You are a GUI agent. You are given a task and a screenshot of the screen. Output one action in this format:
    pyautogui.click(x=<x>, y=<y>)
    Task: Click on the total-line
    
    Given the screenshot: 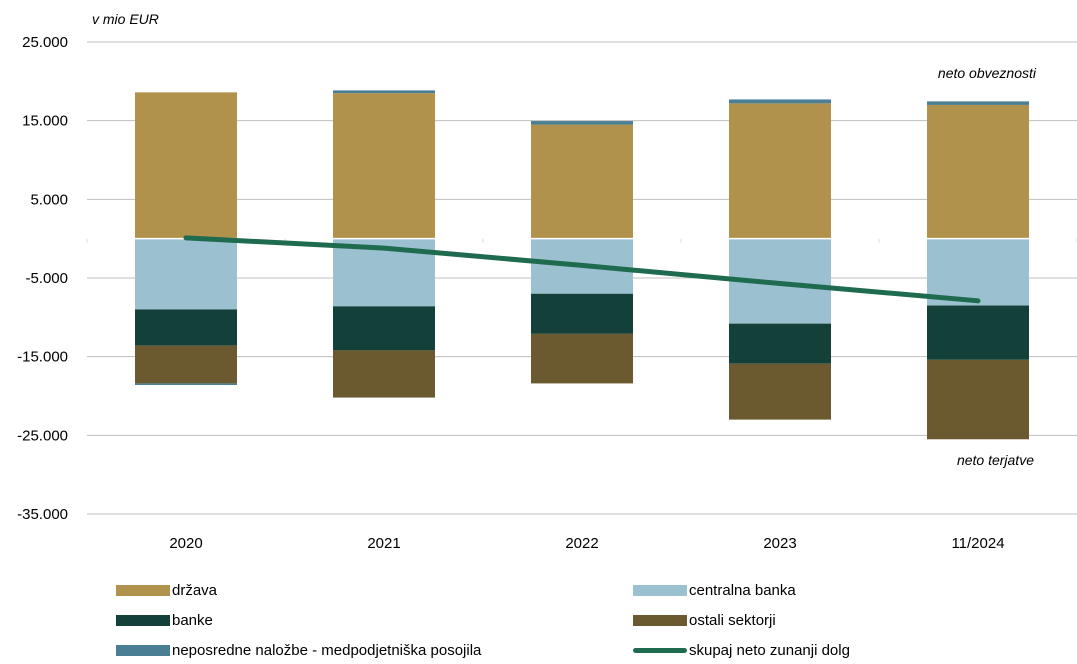 What is the action you would take?
    pyautogui.click(x=582, y=269)
    